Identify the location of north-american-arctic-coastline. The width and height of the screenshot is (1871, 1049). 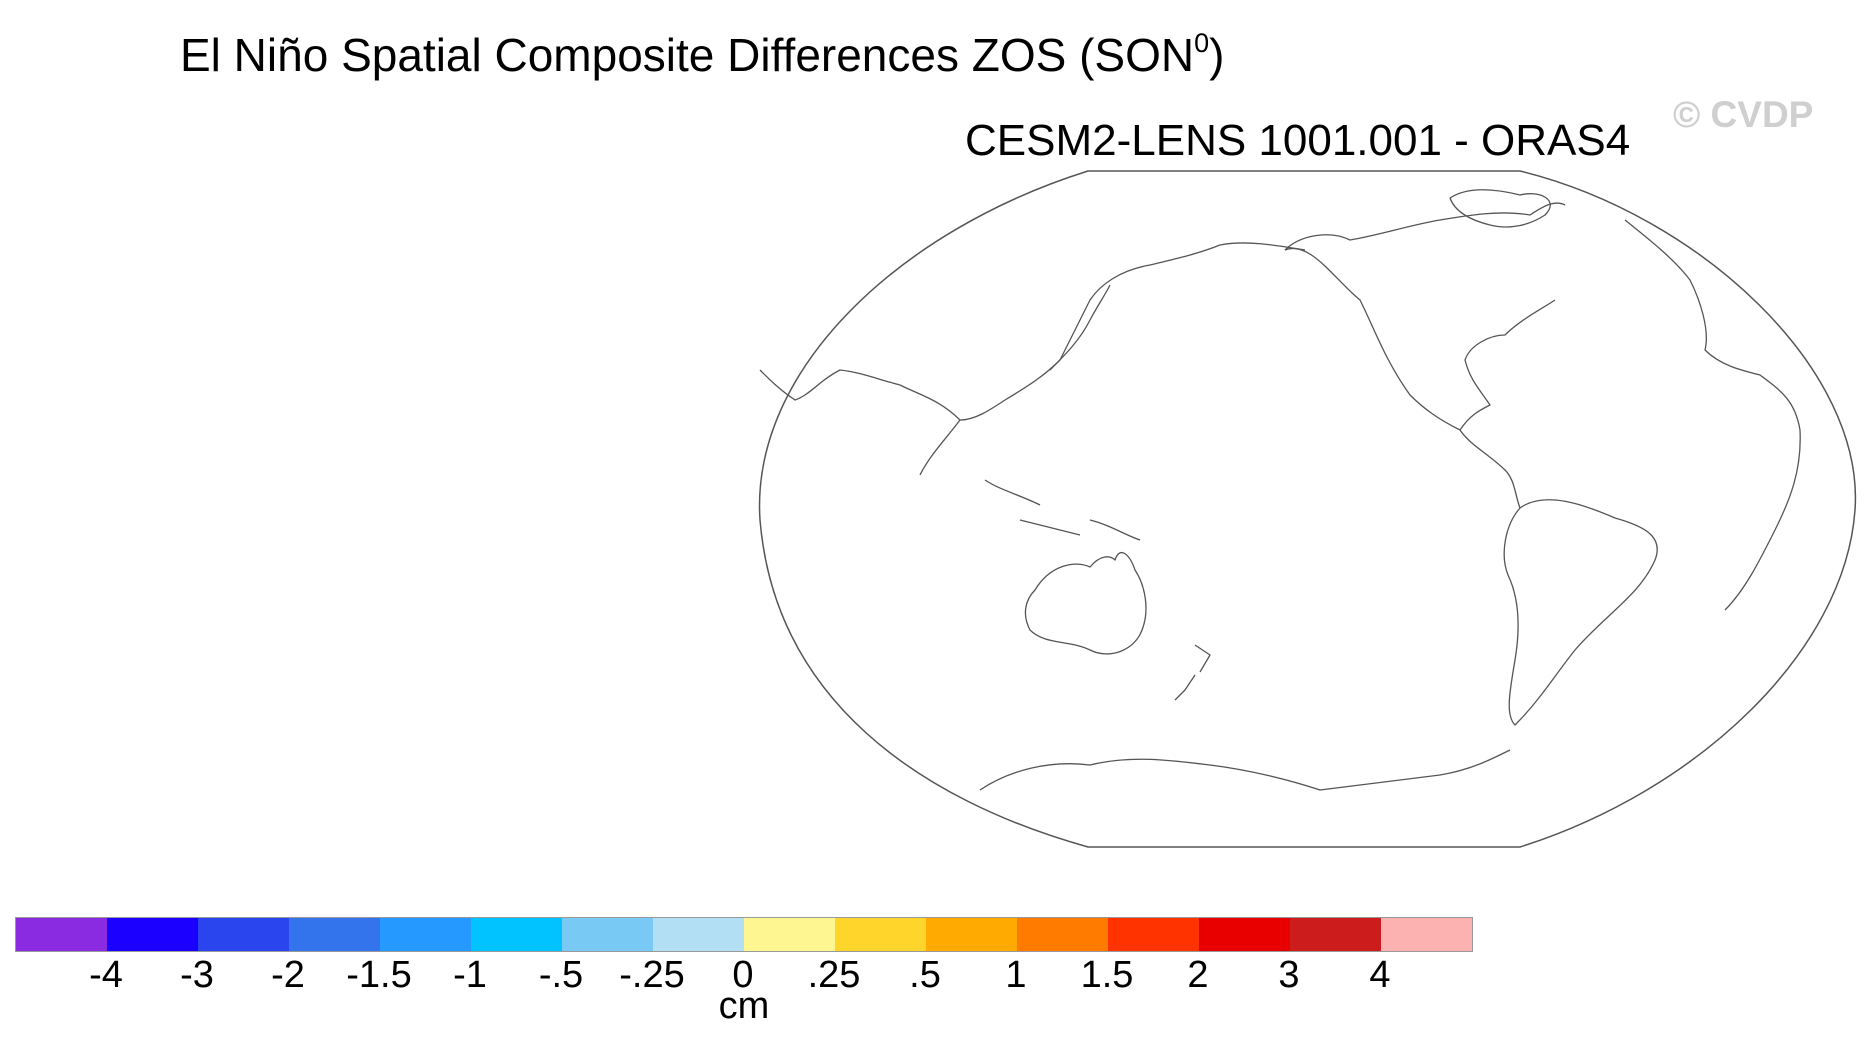
(1425, 226).